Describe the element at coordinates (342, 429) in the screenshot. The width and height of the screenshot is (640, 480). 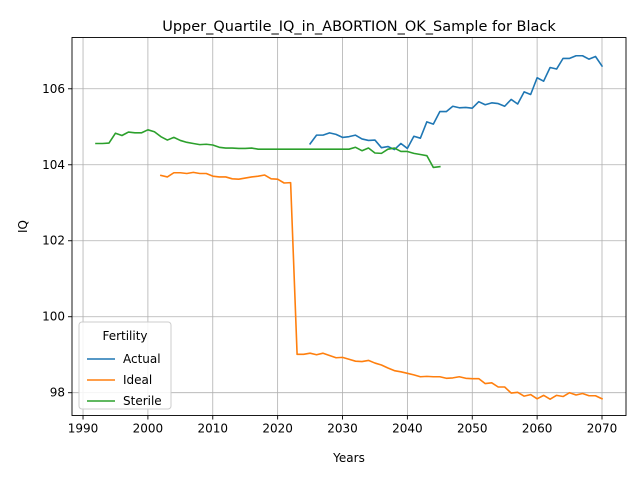
I see `x-tick-label: 2030` at that location.